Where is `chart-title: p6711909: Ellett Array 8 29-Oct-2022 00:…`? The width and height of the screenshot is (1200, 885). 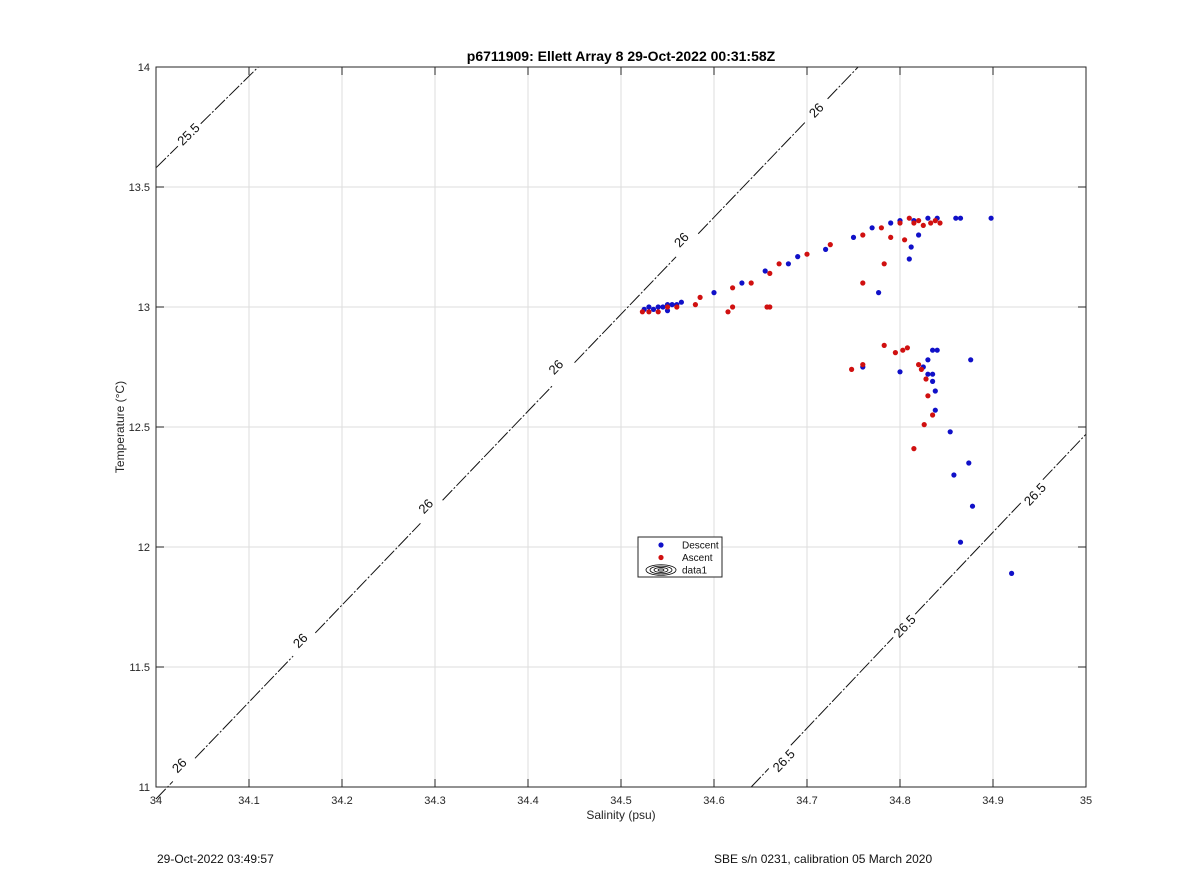
chart-title: p6711909: Ellett Array 8 29-Oct-2022 00:… is located at coordinates (621, 56).